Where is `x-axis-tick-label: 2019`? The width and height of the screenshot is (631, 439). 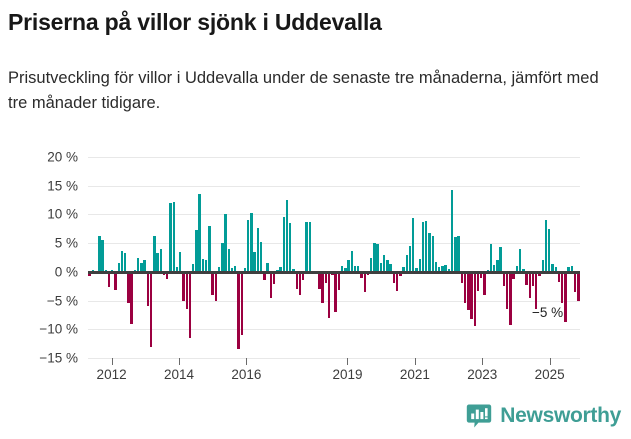 x-axis-tick-label: 2019 is located at coordinates (347, 374).